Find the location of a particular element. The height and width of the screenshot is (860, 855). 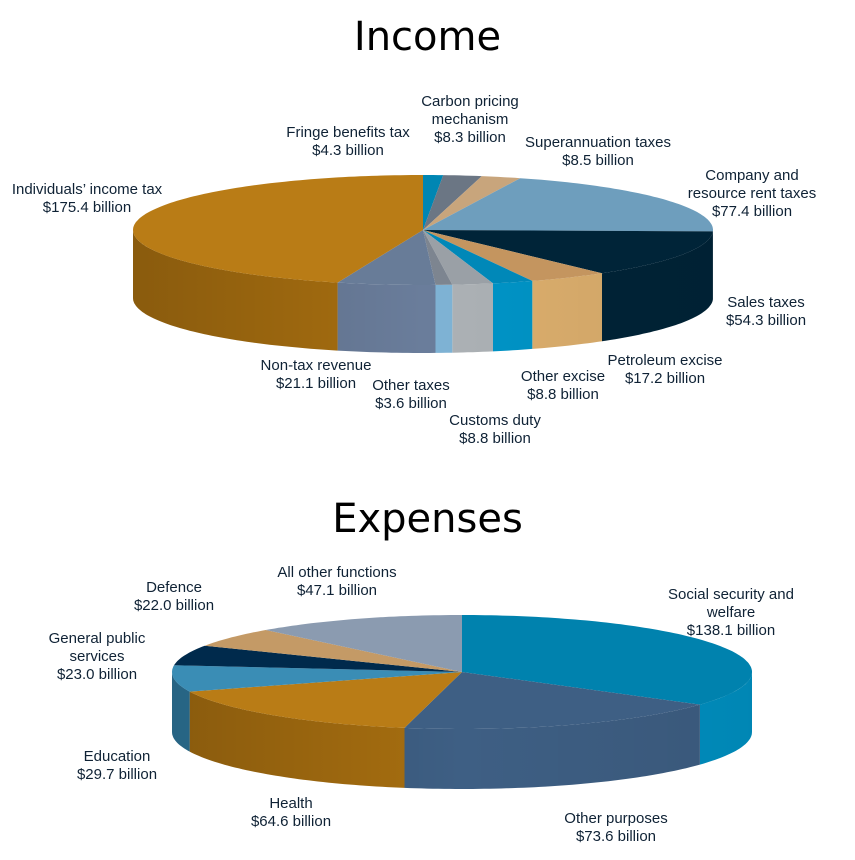

income-title: Income is located at coordinates (427, 37).